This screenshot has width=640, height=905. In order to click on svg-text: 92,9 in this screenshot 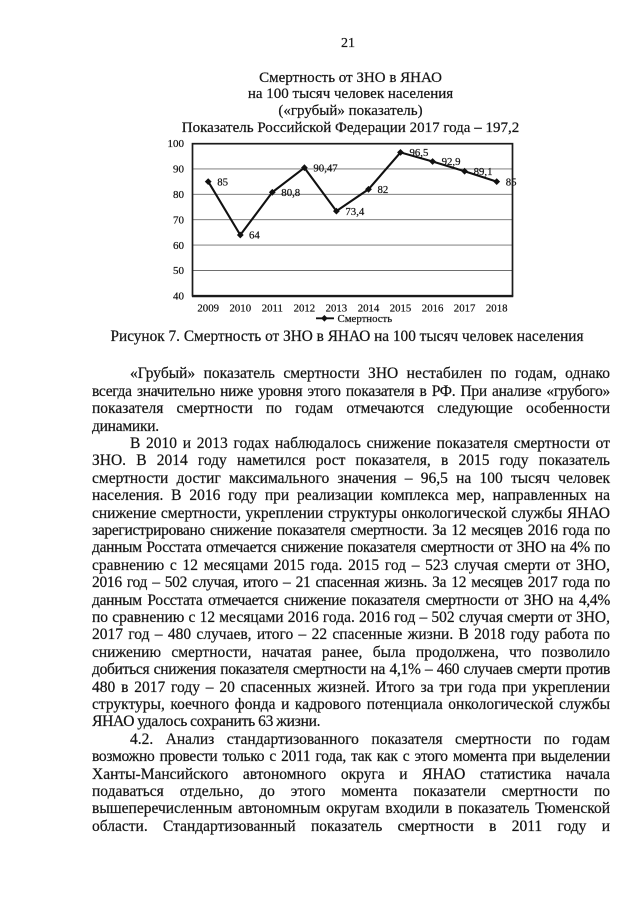, I will do `click(451, 162)`.